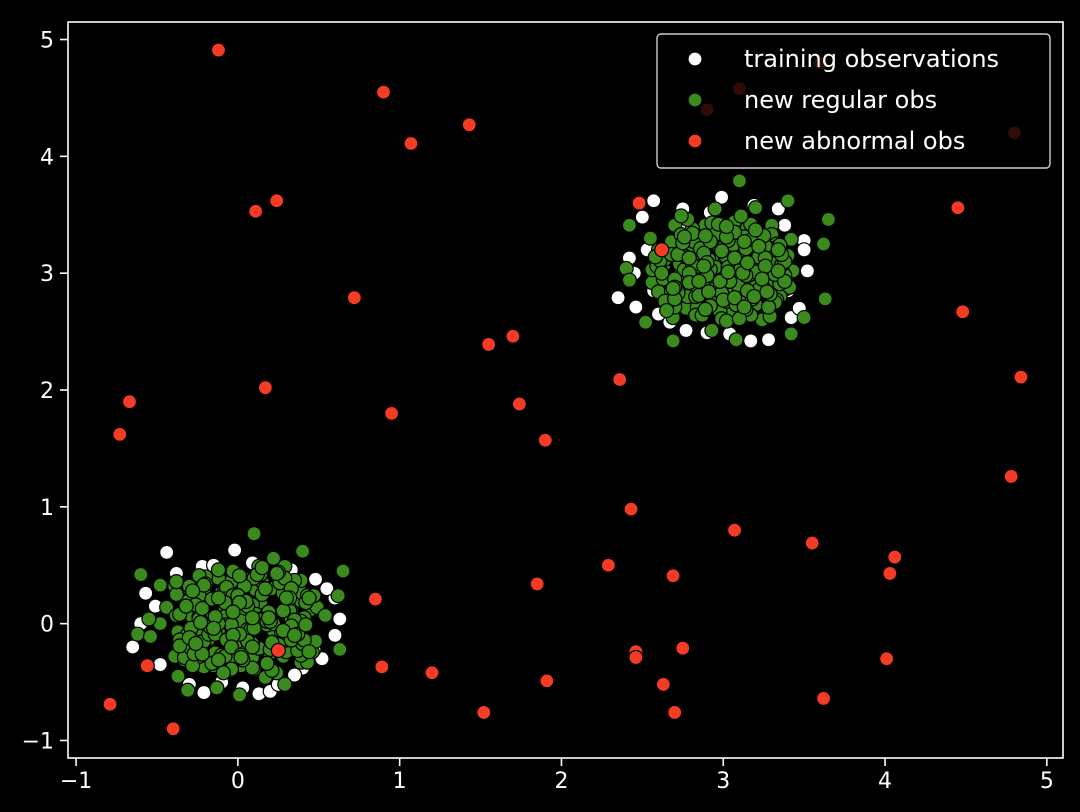 The height and width of the screenshot is (812, 1080). What do you see at coordinates (840, 100) in the screenshot?
I see `legend-label: new regular obs` at bounding box center [840, 100].